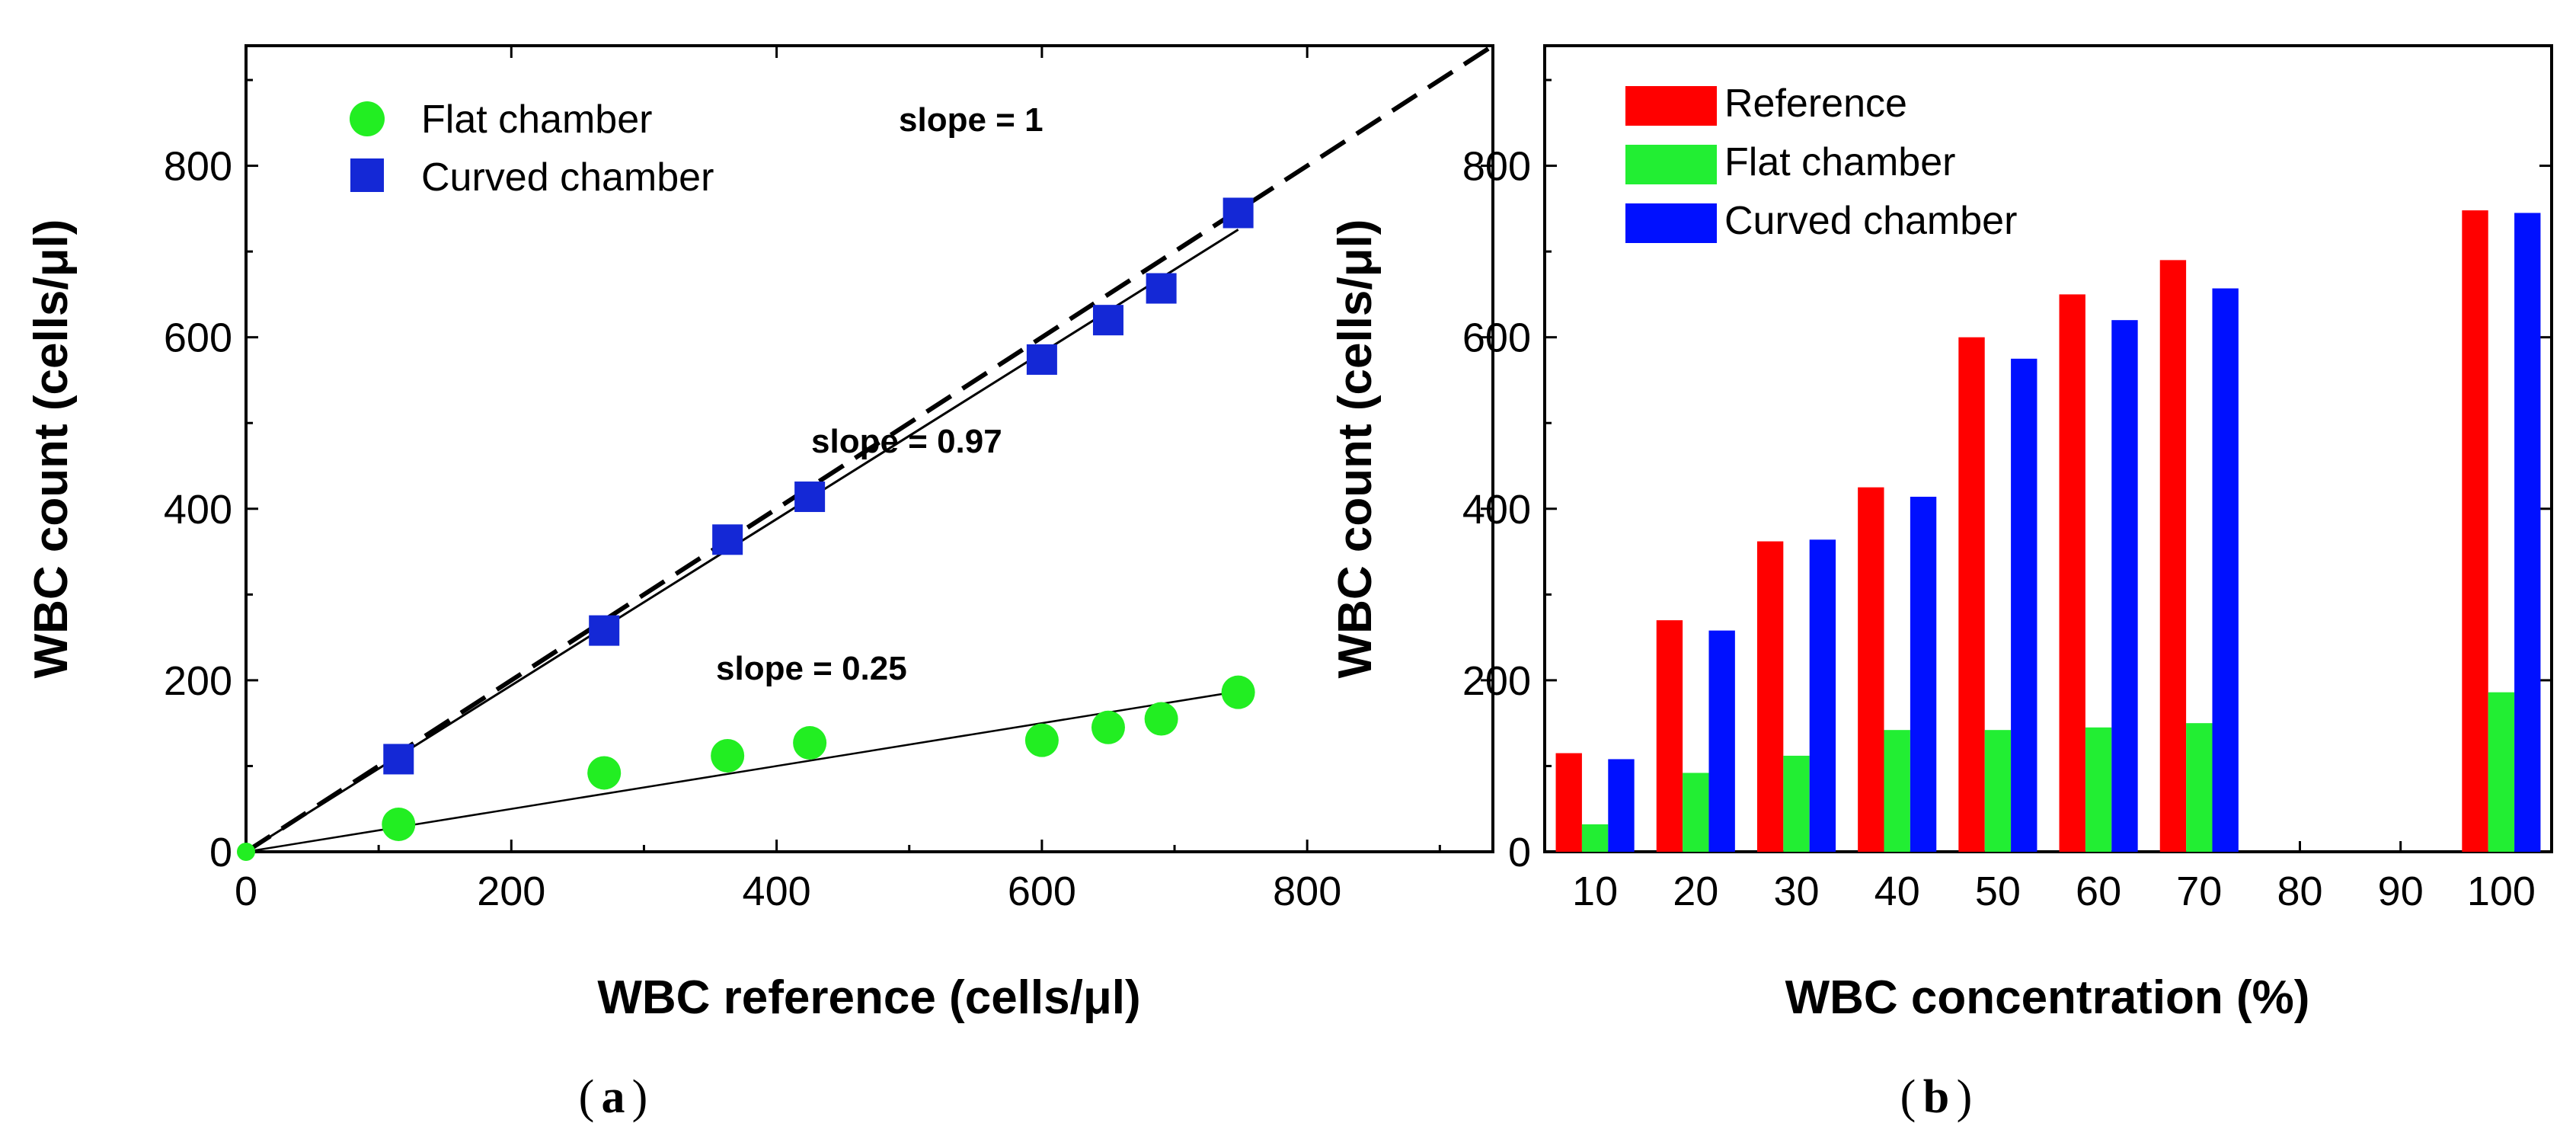  What do you see at coordinates (2199, 892) in the screenshot?
I see `panel-b-x-tick-label: 70` at bounding box center [2199, 892].